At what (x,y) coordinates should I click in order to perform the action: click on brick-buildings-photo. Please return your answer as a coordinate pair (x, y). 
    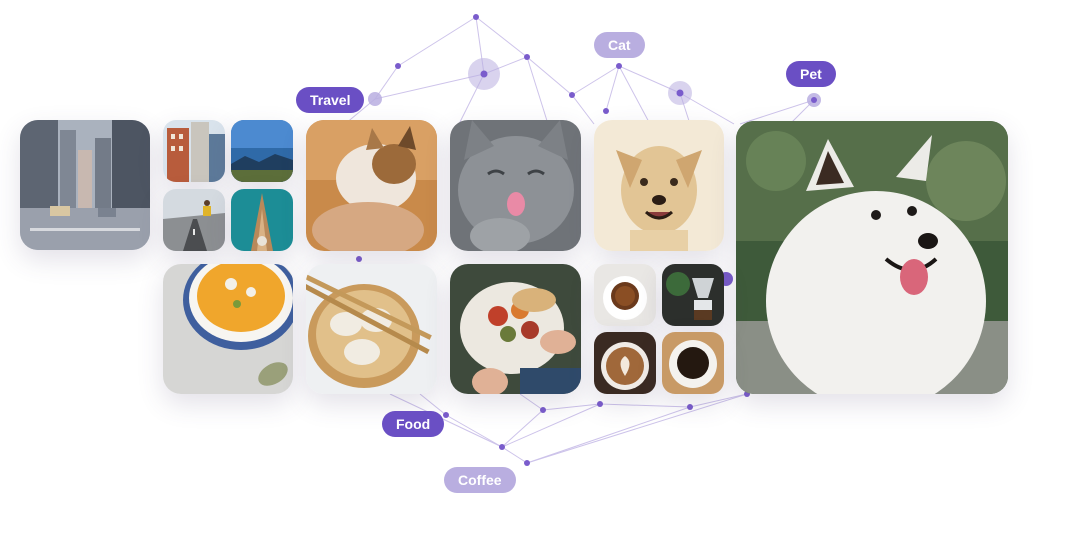
    Looking at the image, I should click on (194, 151).